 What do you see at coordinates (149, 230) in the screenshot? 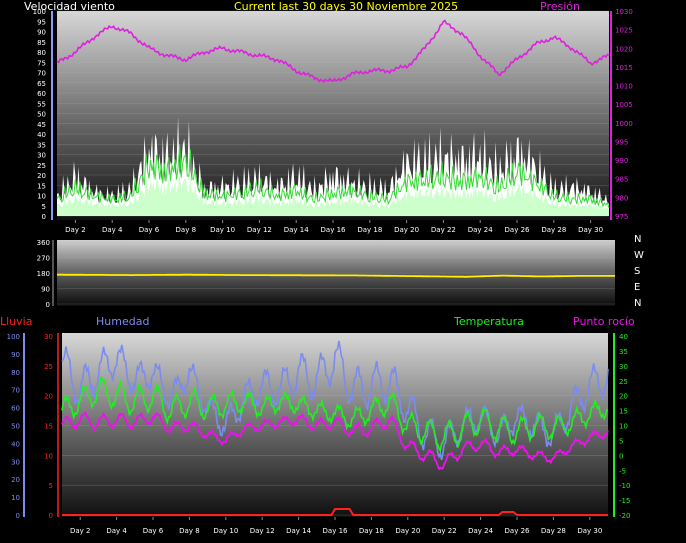
I see `wind-x-tick-label: Day 6` at bounding box center [149, 230].